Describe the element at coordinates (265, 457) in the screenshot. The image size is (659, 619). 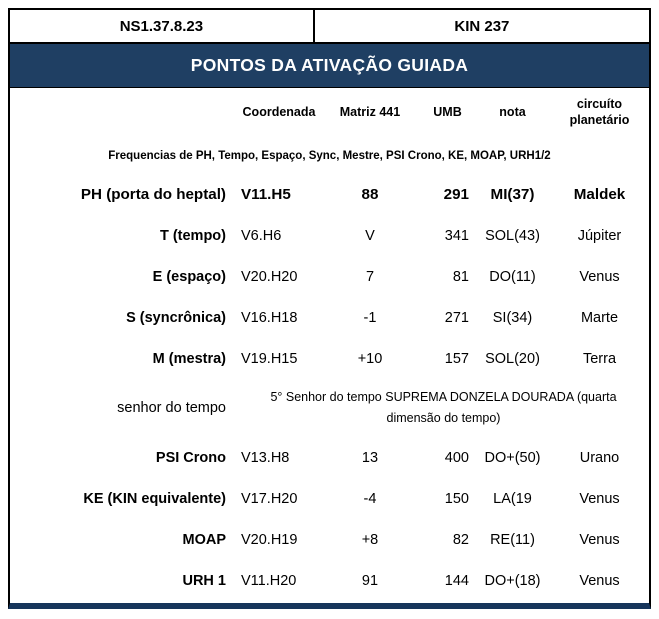
I see `cell-coordenada: V13.H8` at that location.